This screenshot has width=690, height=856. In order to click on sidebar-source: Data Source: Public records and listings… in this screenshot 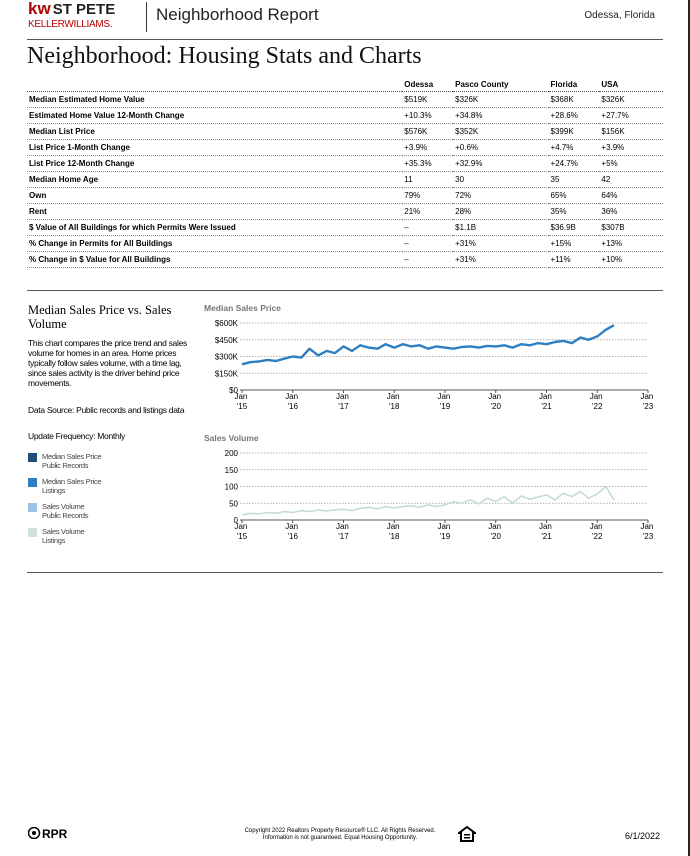, I will do `click(106, 410)`.